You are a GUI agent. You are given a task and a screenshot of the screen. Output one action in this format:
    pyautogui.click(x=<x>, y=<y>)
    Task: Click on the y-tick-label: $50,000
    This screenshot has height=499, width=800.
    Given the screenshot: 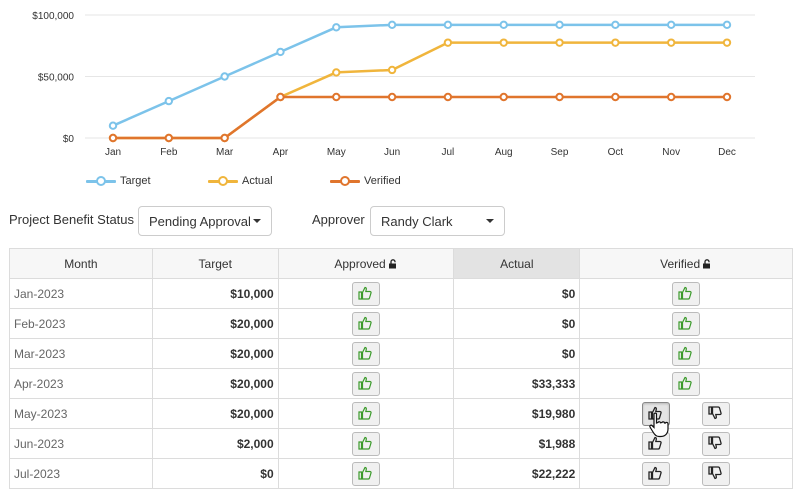 What is the action you would take?
    pyautogui.click(x=56, y=78)
    